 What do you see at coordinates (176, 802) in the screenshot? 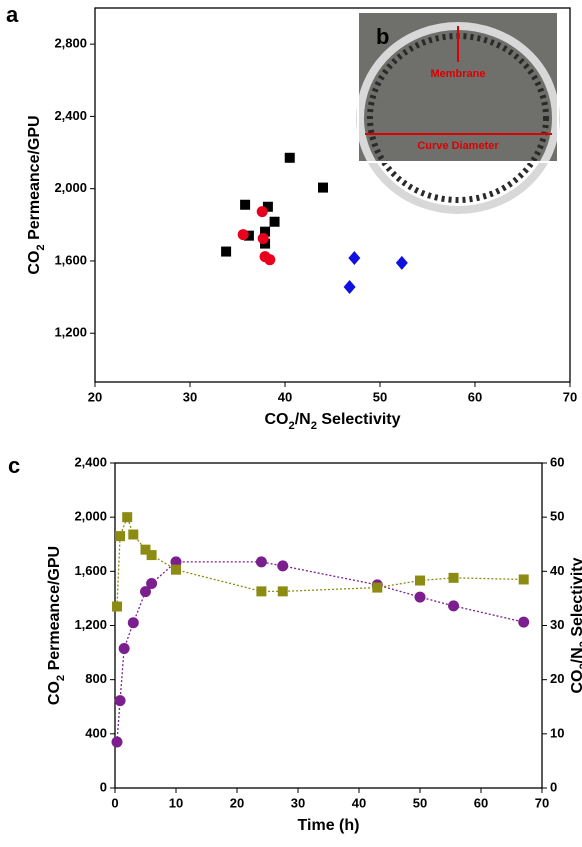
I see `x-tick-label: 10` at bounding box center [176, 802].